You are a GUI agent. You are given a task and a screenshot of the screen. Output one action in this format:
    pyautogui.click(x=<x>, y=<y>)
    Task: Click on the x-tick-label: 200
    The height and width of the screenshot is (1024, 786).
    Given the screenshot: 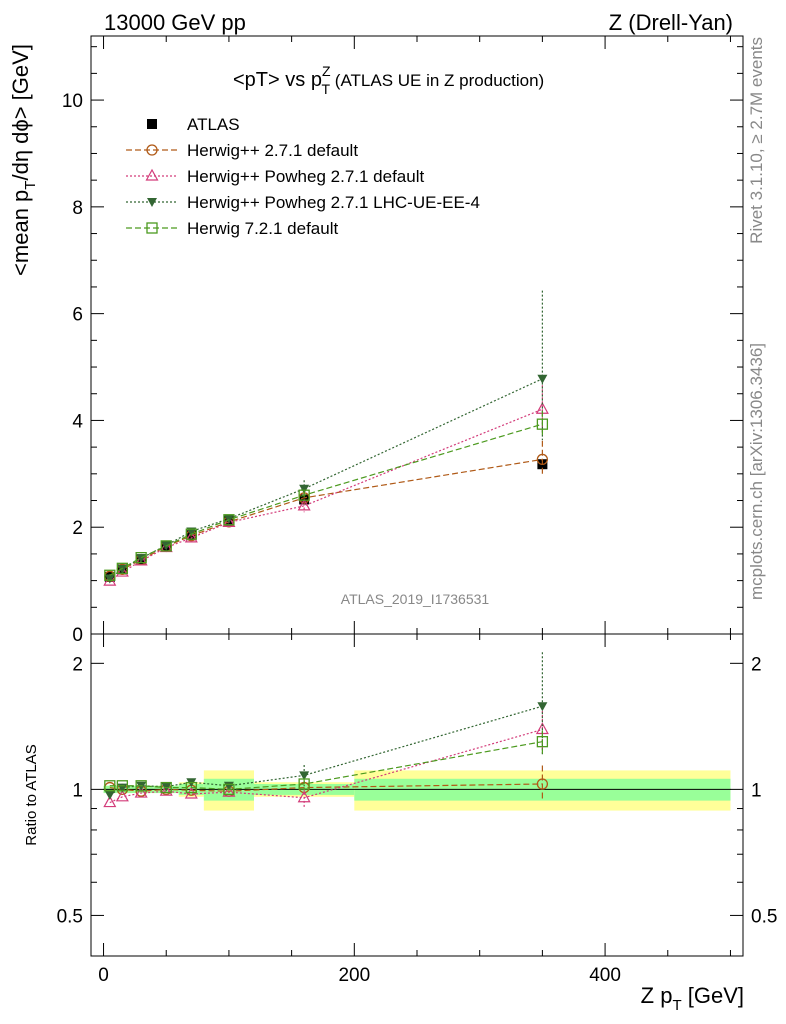 What is the action you would take?
    pyautogui.click(x=354, y=975)
    